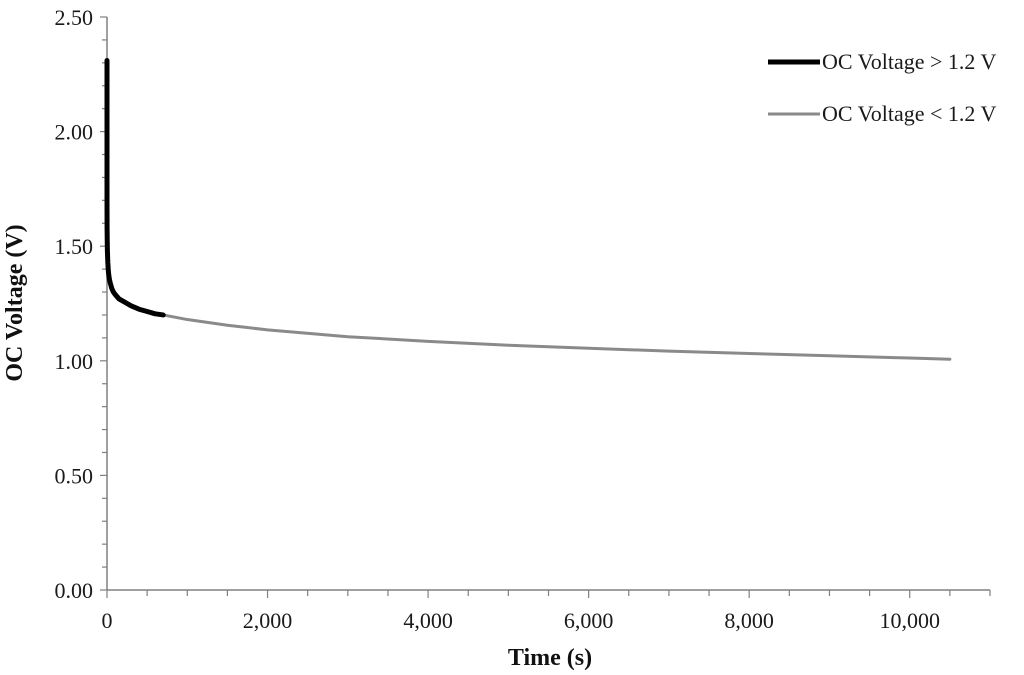 This screenshot has width=1024, height=675. I want to click on y-tick-label: 0.50, so click(74, 475).